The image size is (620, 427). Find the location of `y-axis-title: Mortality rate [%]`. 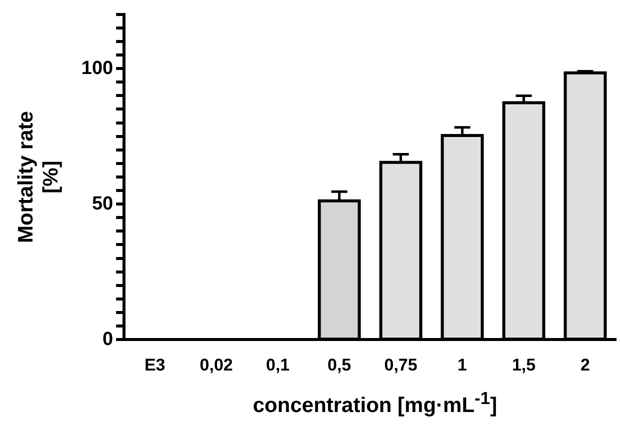

y-axis-title: Mortality rate [%] is located at coordinates (38, 177).